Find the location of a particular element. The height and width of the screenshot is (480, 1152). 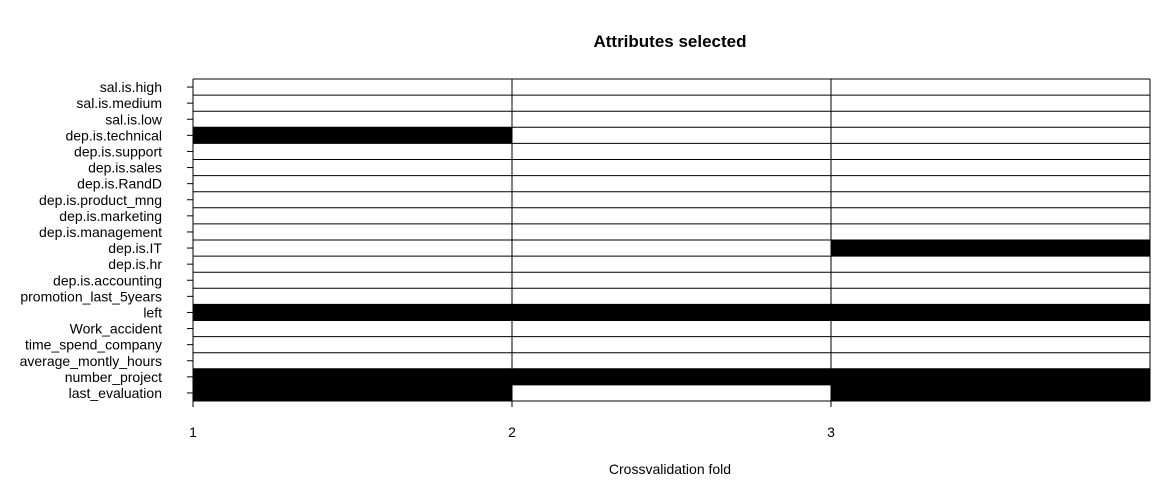

y-label-promotion_last_5years: promotion_last_5years is located at coordinates (91, 296).